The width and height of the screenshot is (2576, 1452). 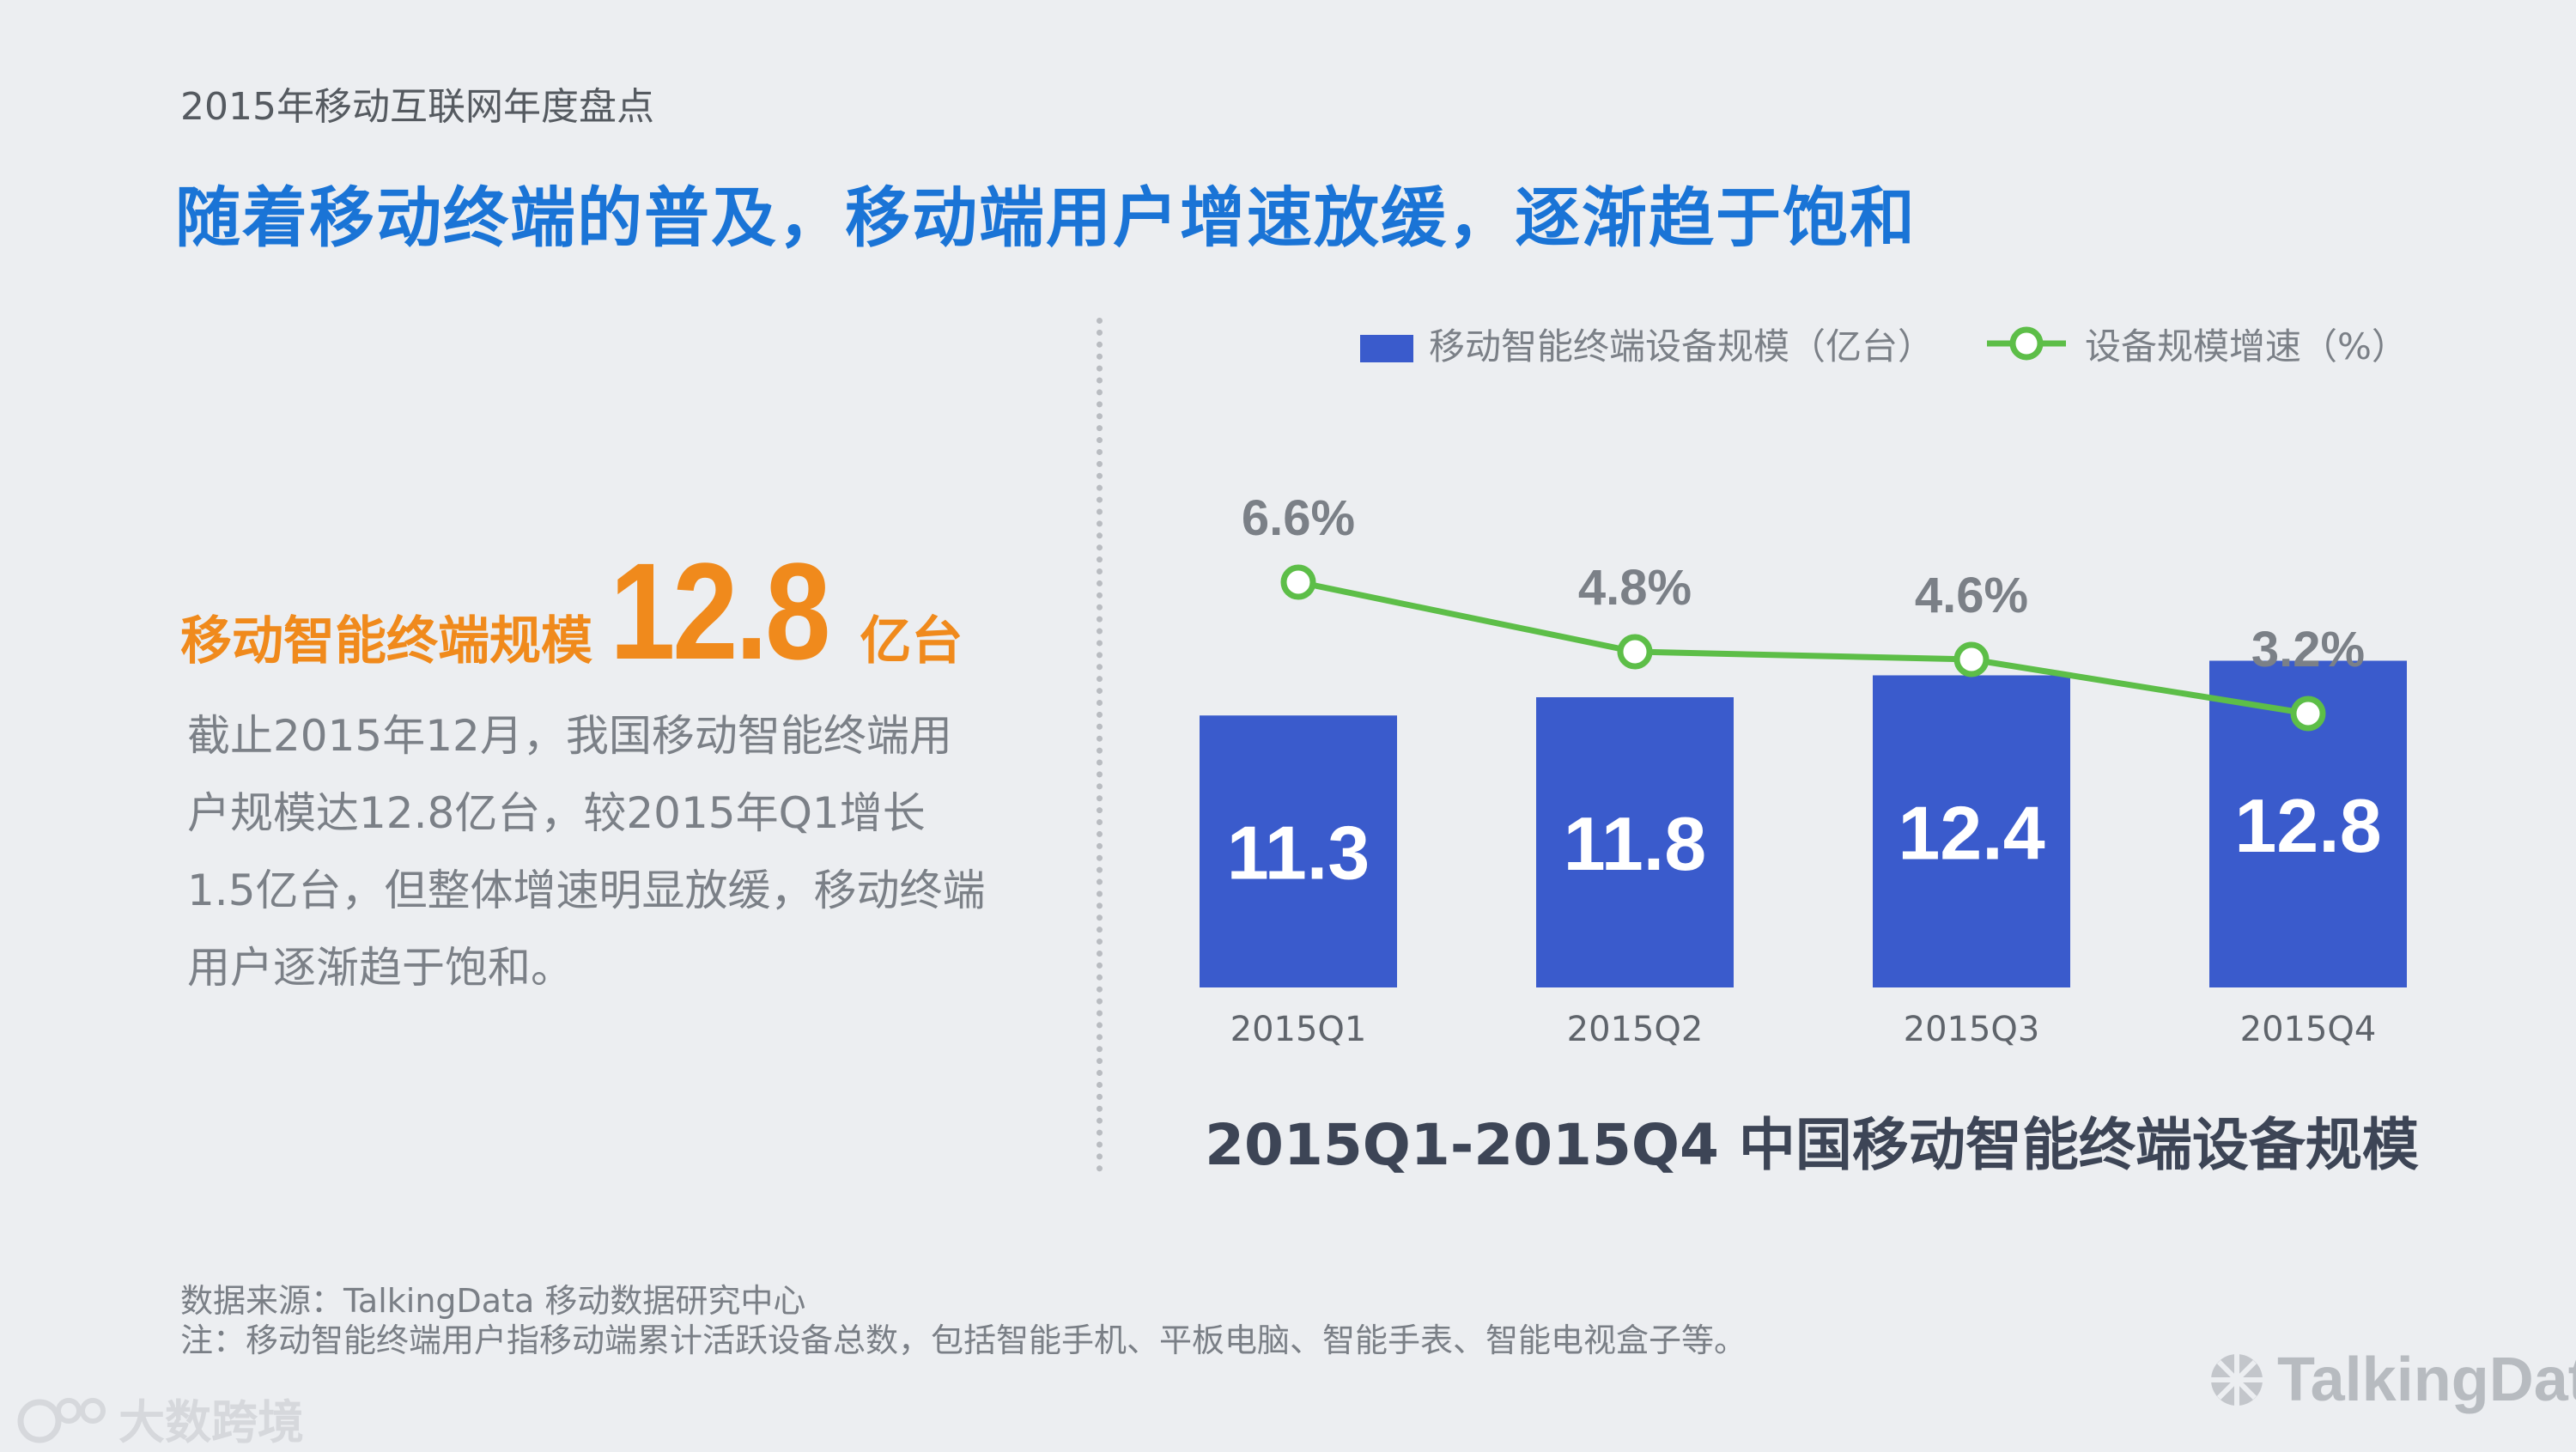 What do you see at coordinates (1635, 1029) in the screenshot?
I see `x-tick-label: 2015Q2` at bounding box center [1635, 1029].